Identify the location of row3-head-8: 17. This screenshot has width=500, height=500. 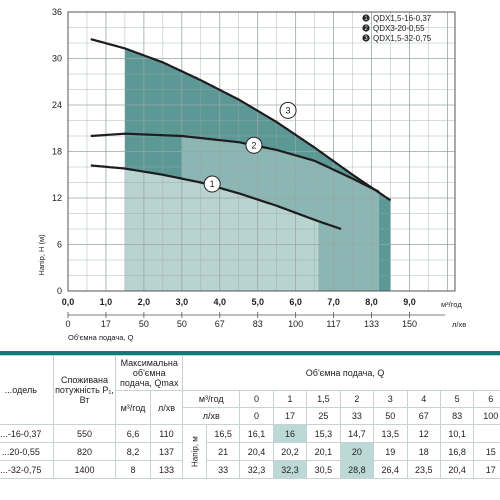
(486, 469).